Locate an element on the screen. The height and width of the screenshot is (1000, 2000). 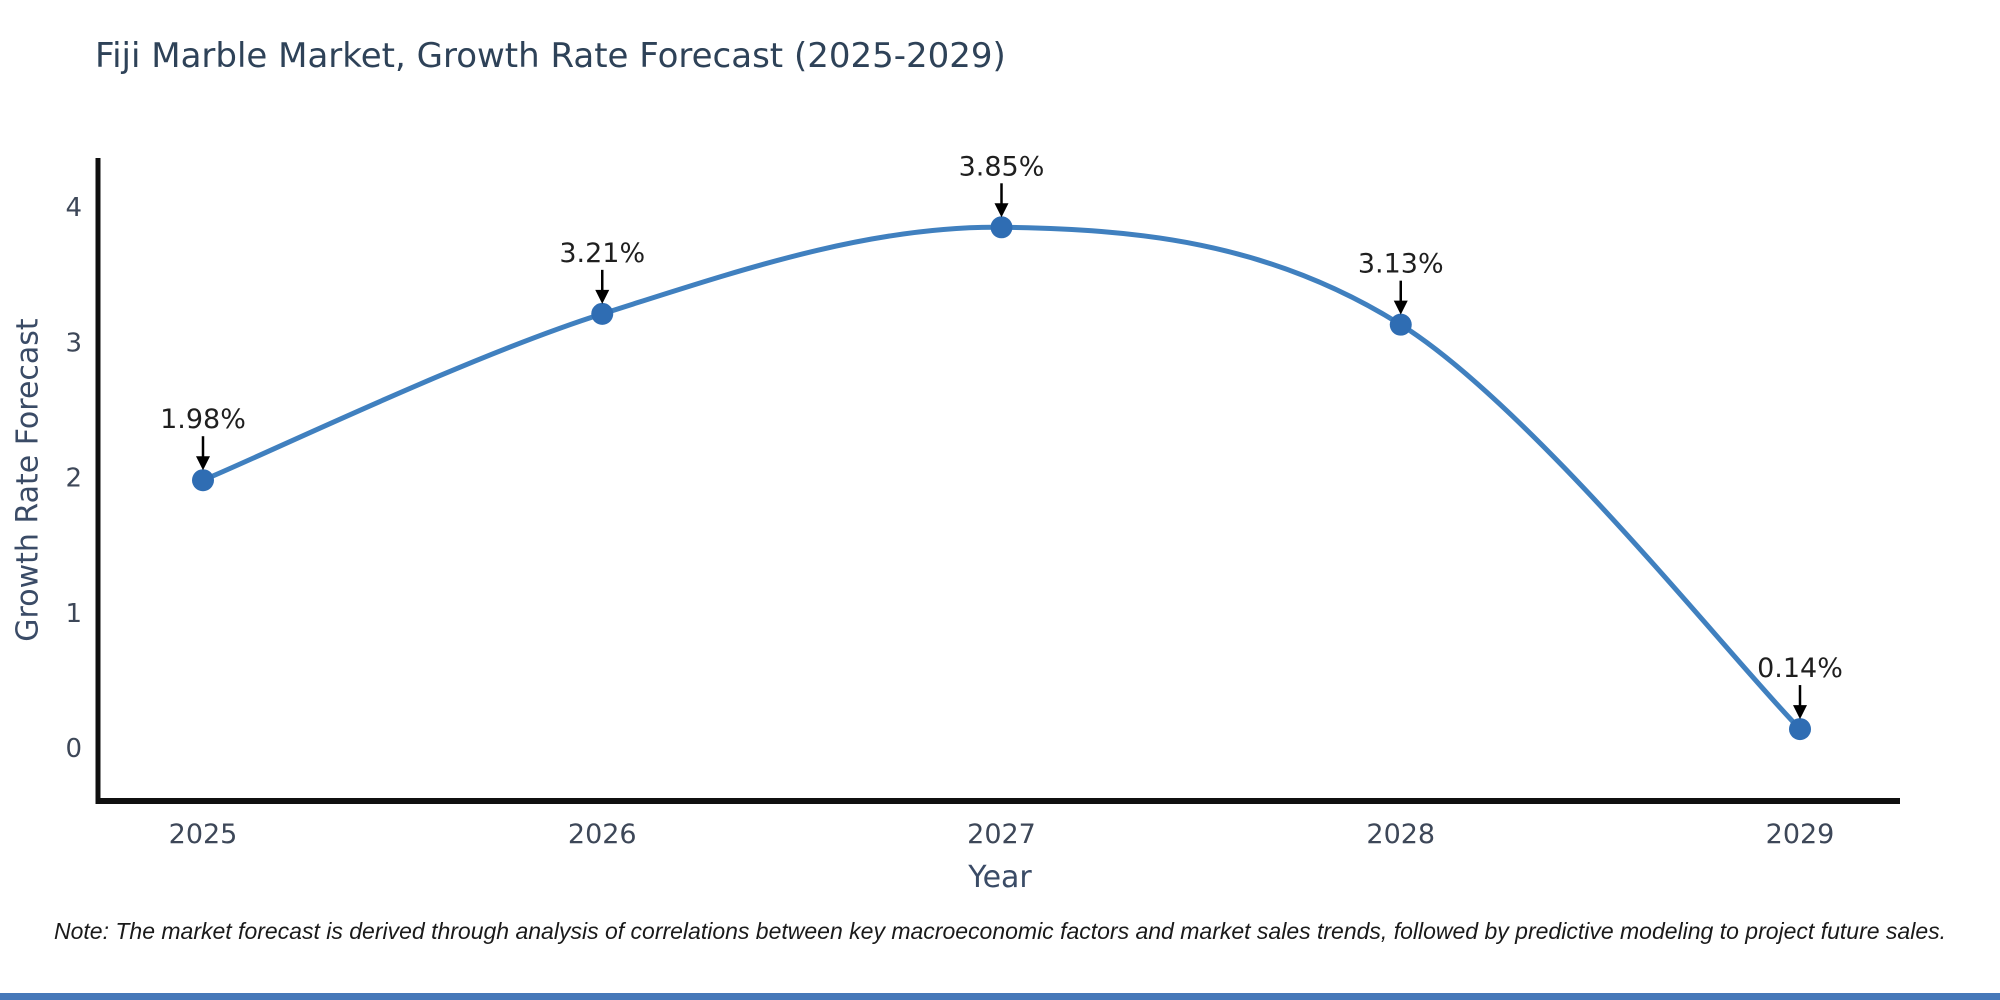
point-value-label: 1.98% is located at coordinates (203, 419).